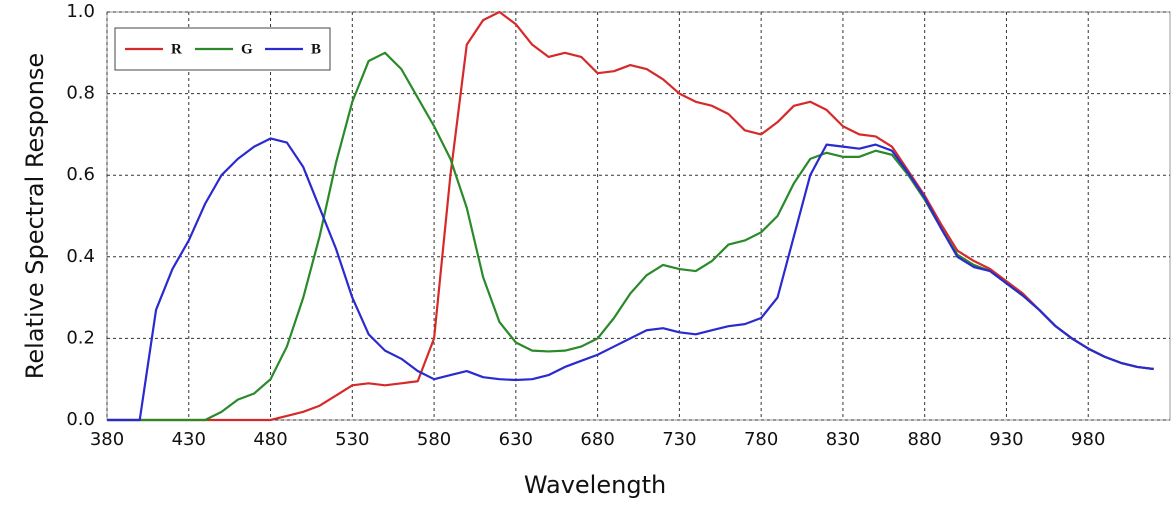  I want to click on x-tick-label: 980, so click(1088, 439).